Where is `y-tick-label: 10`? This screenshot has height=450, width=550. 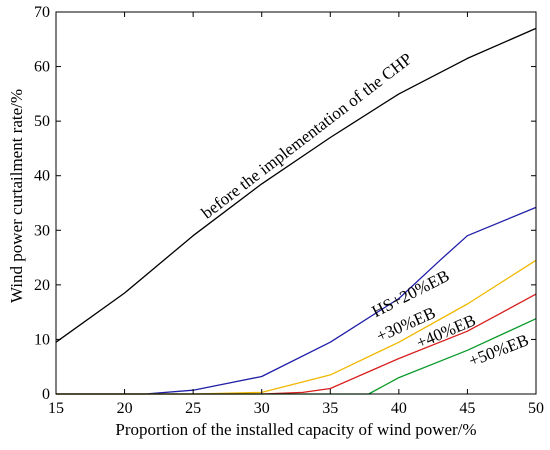
y-tick-label: 10 is located at coordinates (42, 339).